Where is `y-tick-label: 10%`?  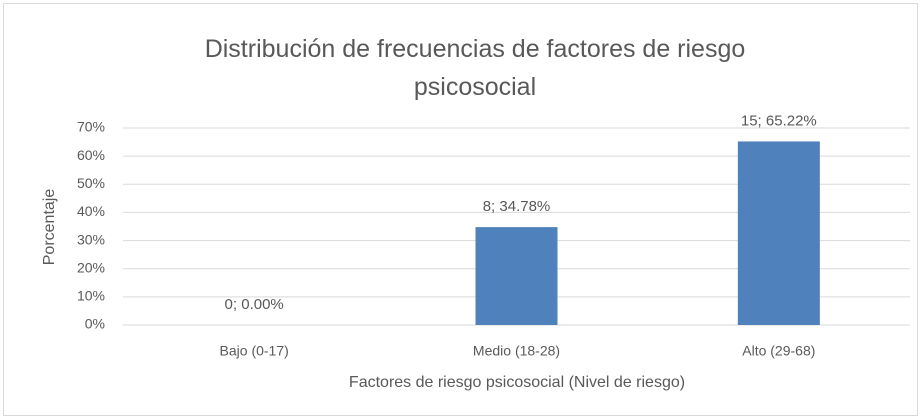
y-tick-label: 10% is located at coordinates (91, 296).